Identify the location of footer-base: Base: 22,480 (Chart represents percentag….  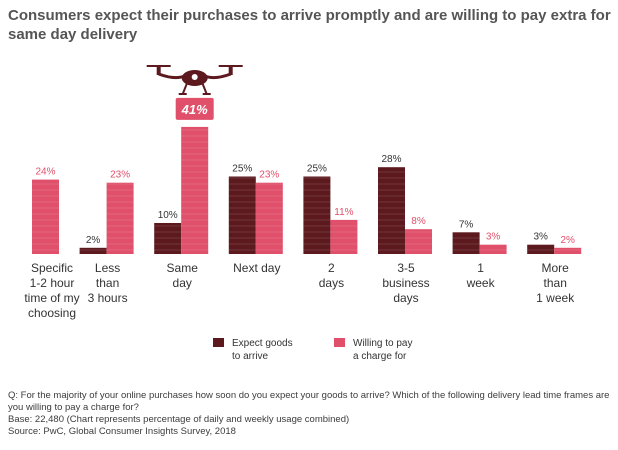
(179, 419).